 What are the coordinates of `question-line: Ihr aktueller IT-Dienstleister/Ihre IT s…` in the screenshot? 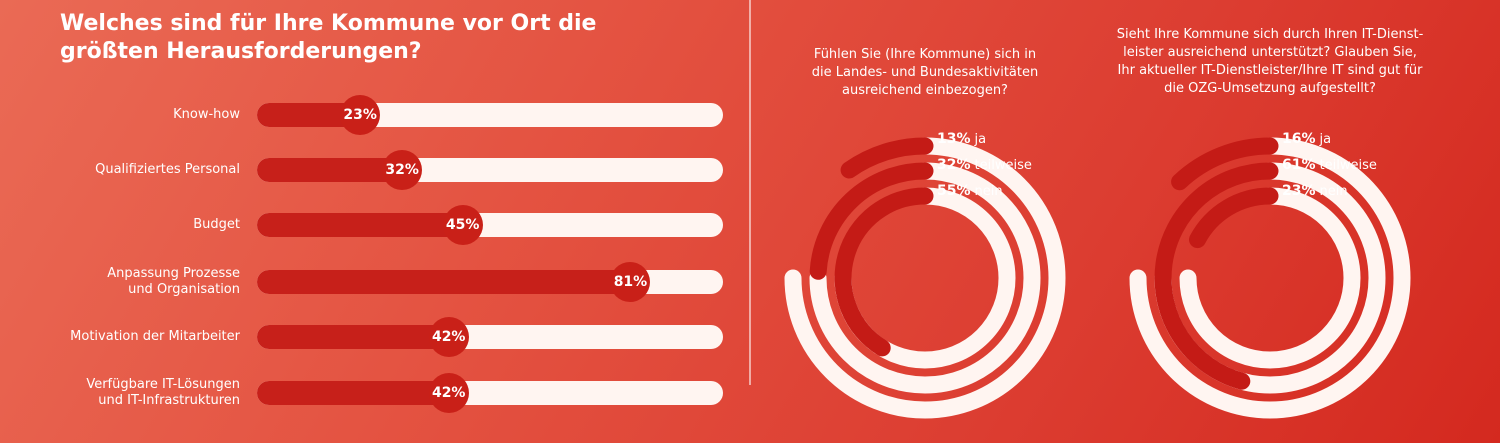 It's located at (1270, 70).